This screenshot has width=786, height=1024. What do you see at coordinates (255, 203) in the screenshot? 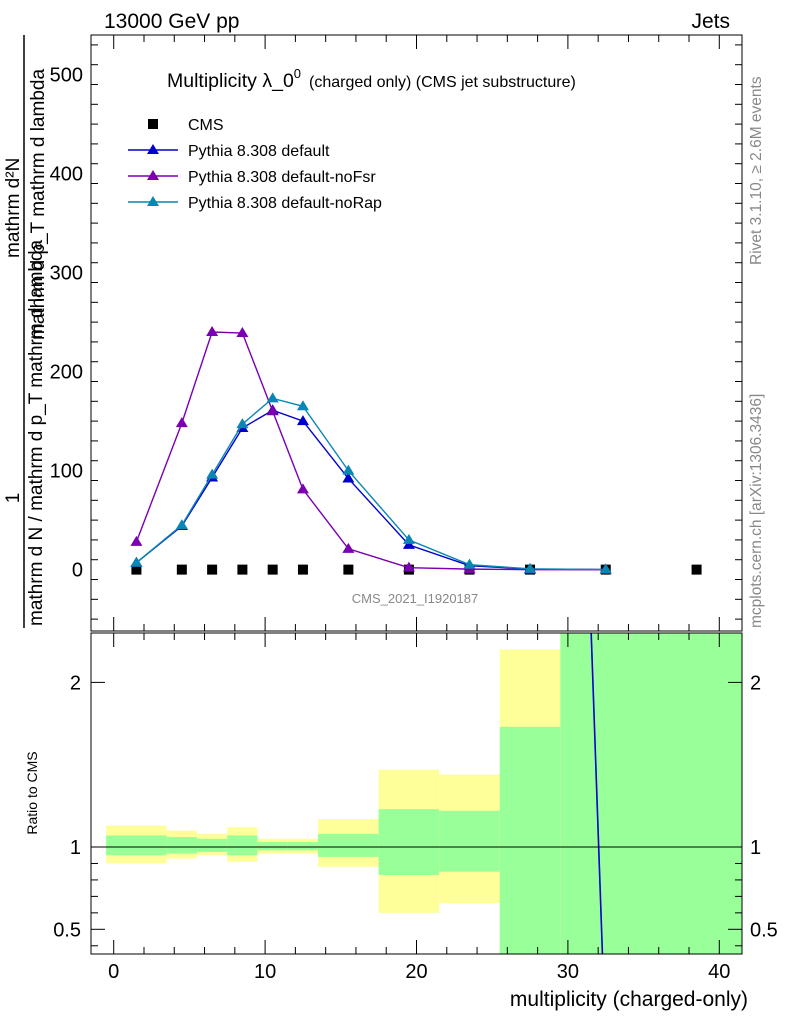
I see `legend-entry: Pythia 8.308 default-noRap` at bounding box center [255, 203].